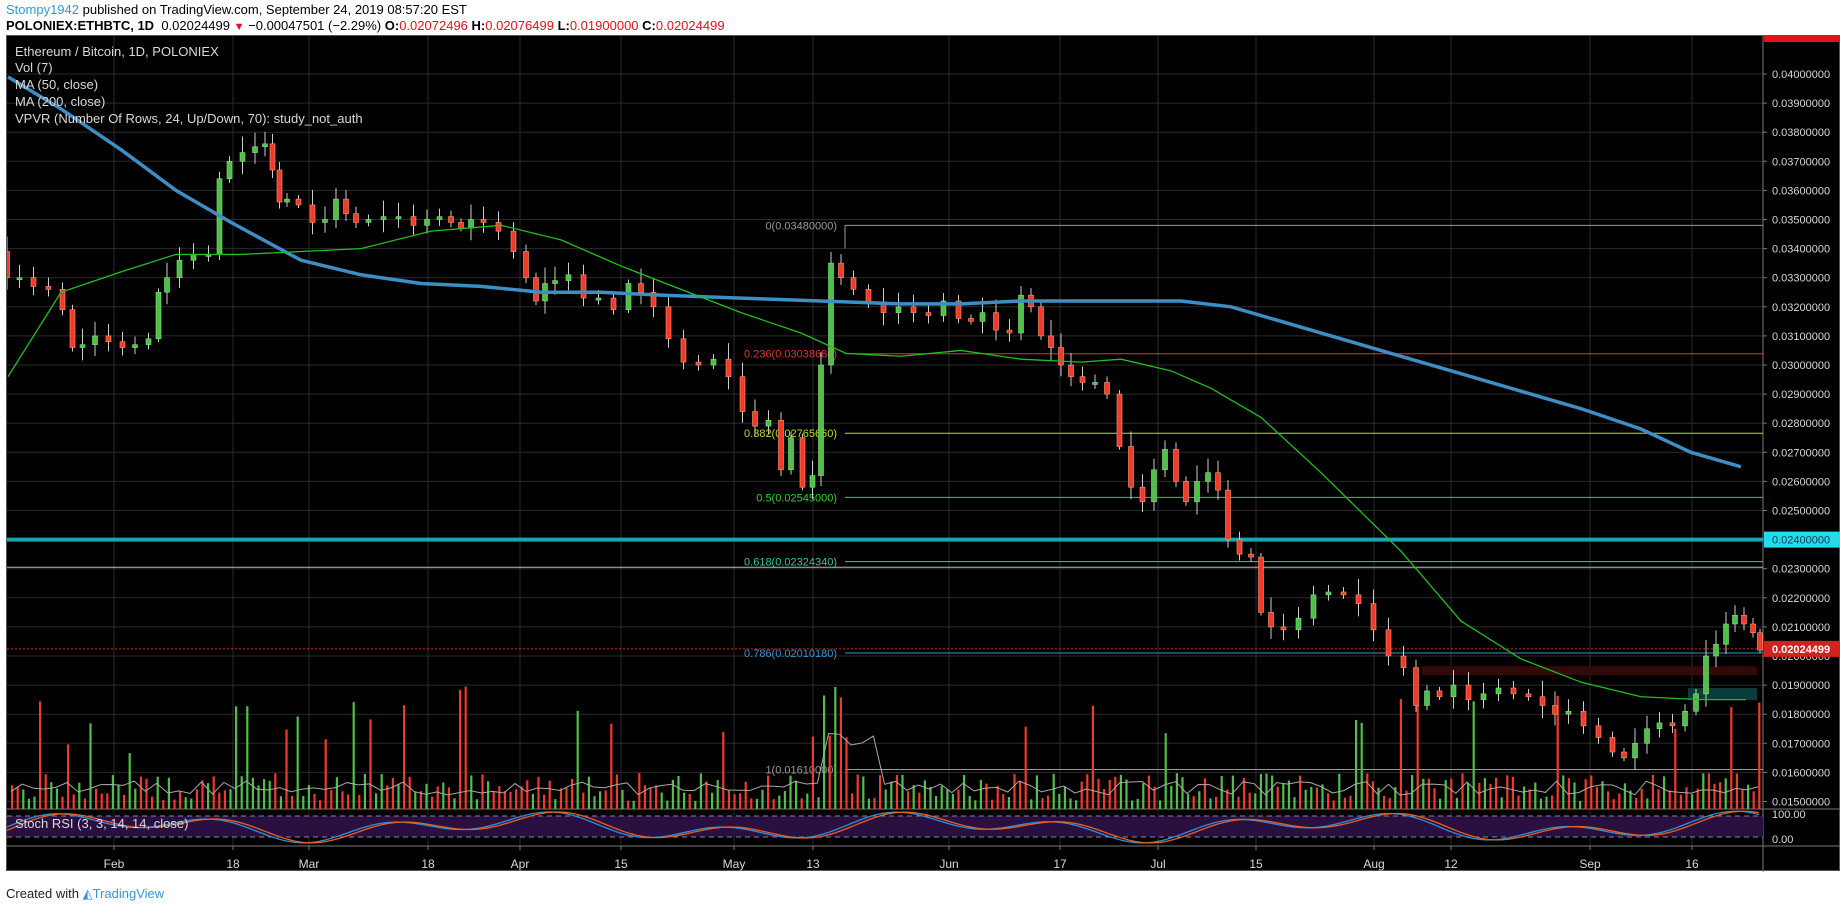  Describe the element at coordinates (813, 864) in the screenshot. I see `svg-text: 13` at that location.